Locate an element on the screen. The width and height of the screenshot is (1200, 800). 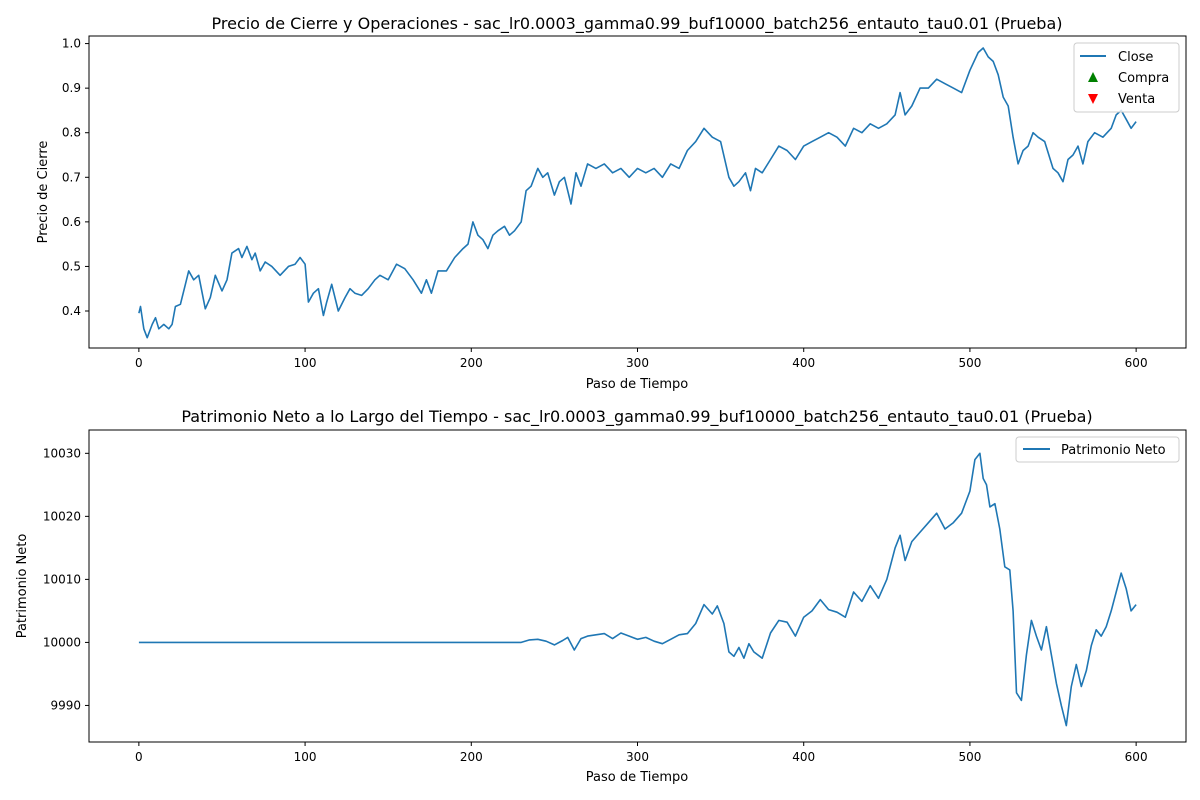
price-y-tick-label: 0.6 is located at coordinates (71, 222).